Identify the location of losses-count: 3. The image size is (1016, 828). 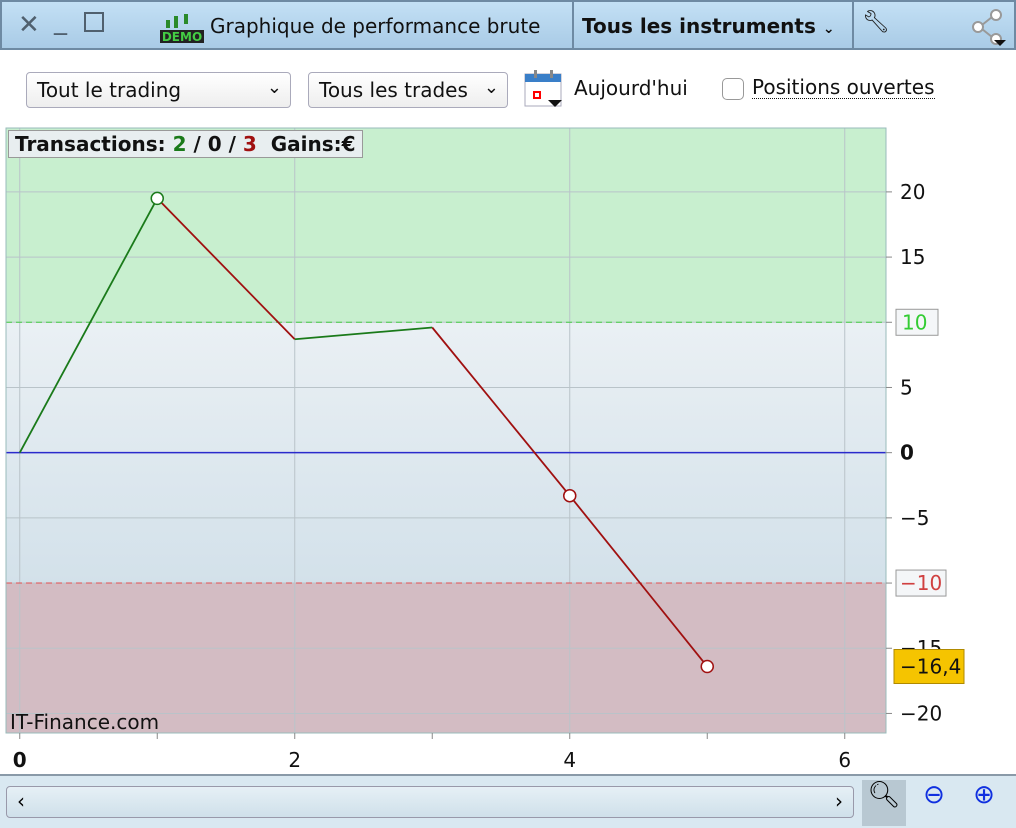
(249, 144).